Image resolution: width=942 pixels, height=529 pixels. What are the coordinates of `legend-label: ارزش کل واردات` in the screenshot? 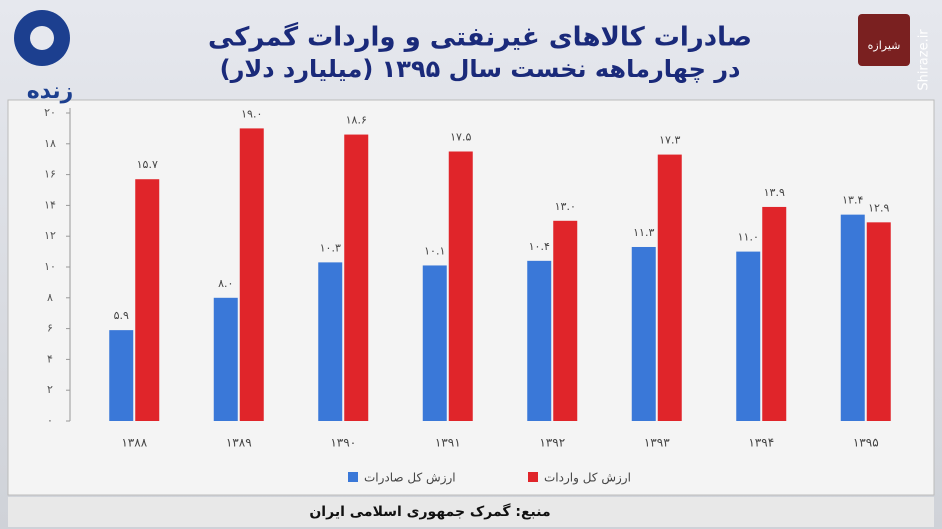 It's located at (587, 478).